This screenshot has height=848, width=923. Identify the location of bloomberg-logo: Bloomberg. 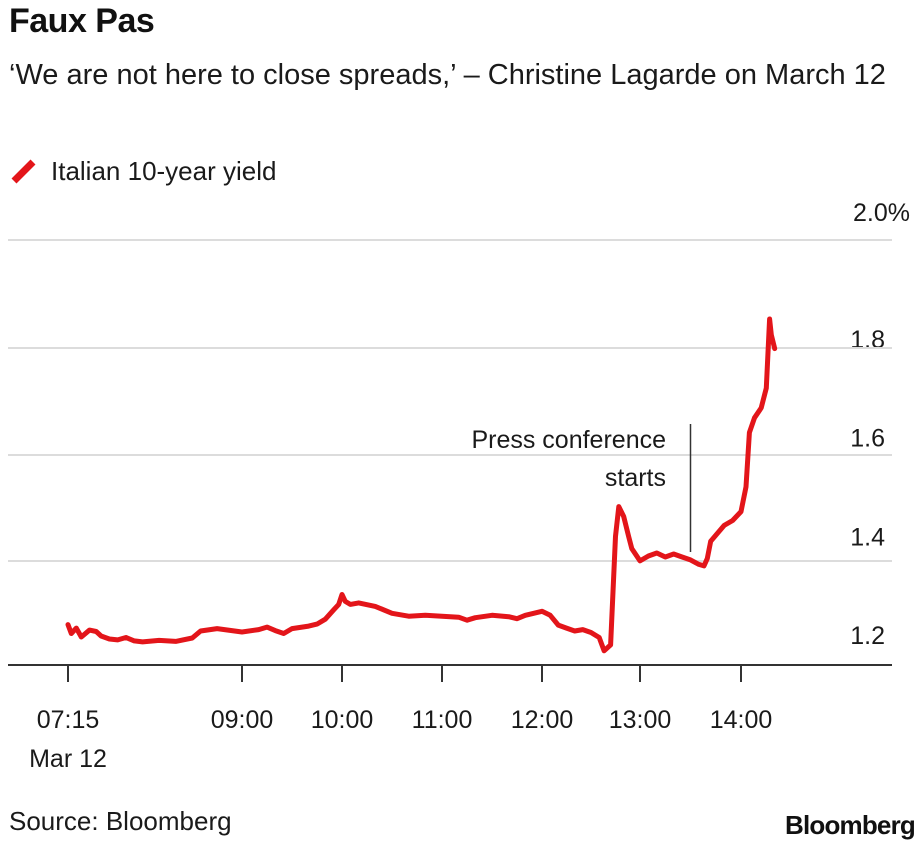
(850, 825).